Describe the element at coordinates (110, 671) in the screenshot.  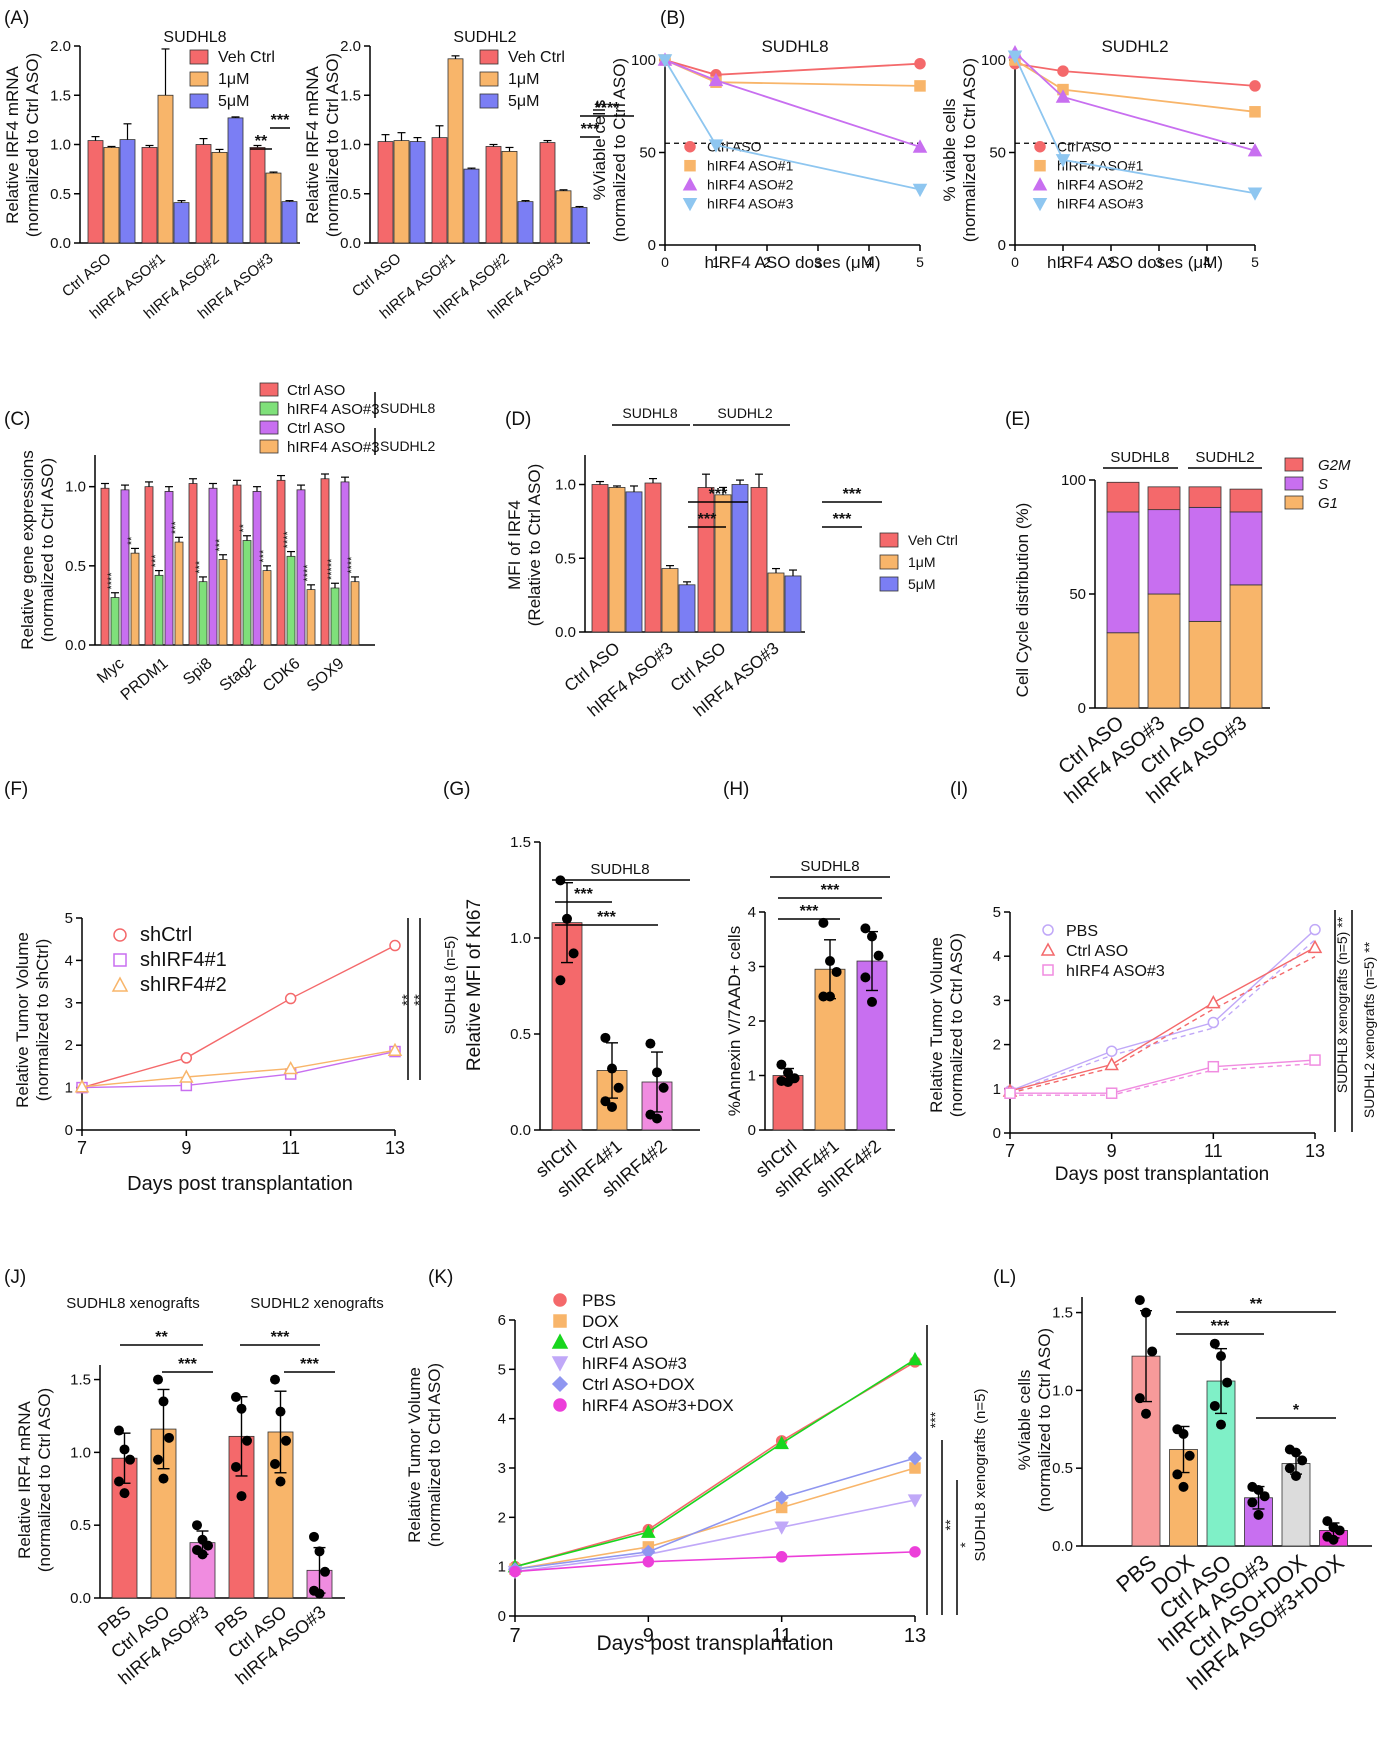
I see `x-tick-label: Myc` at that location.